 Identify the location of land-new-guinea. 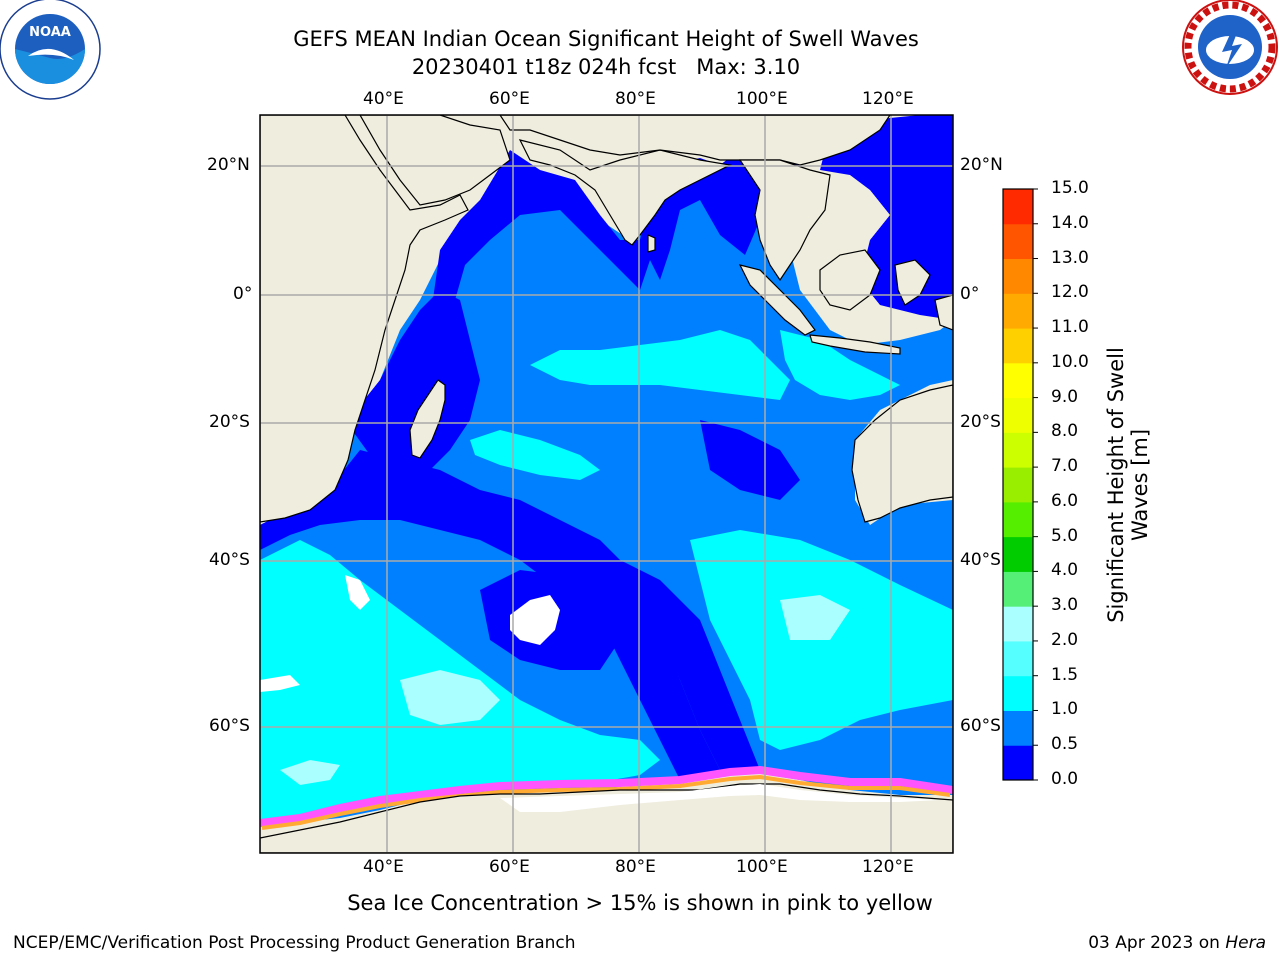
(943, 312).